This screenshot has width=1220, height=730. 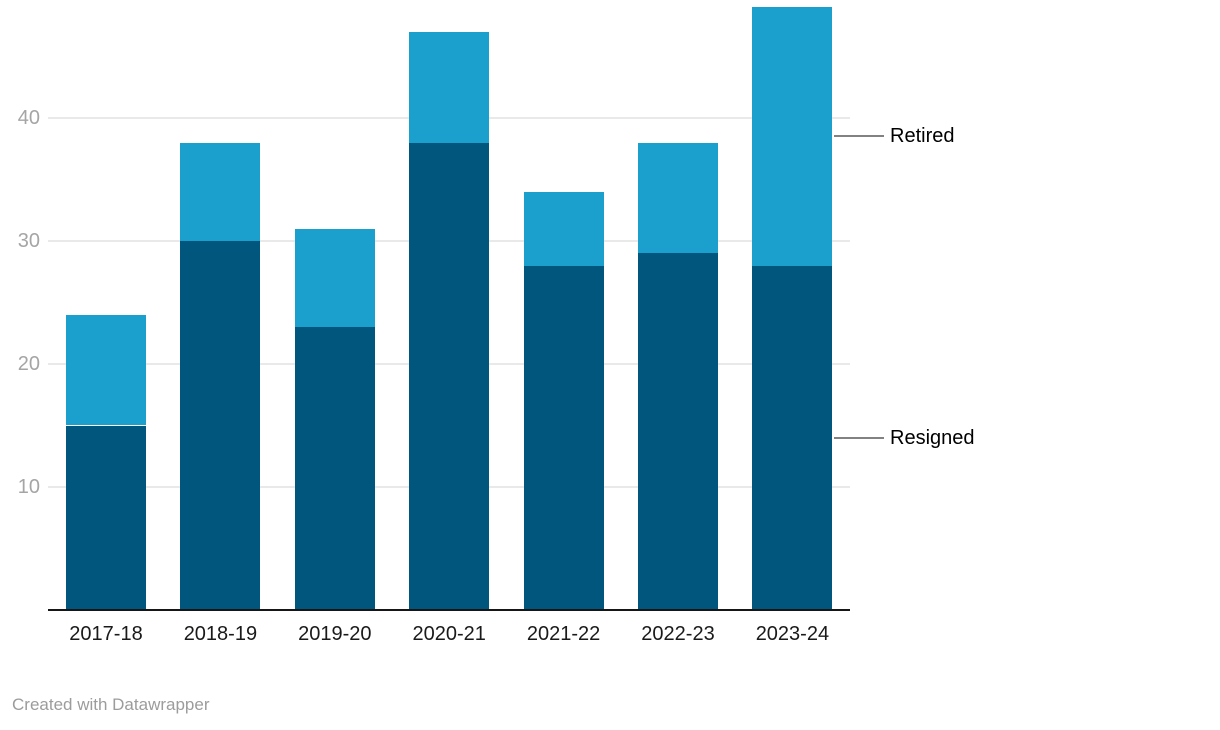 What do you see at coordinates (859, 437) in the screenshot?
I see `legend-leader-line-resigned` at bounding box center [859, 437].